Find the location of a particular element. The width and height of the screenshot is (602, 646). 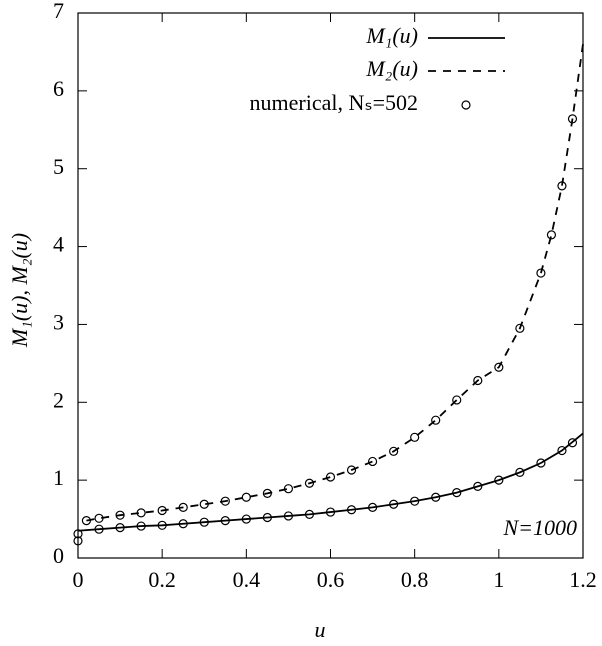

x-tick-label: 0 is located at coordinates (78, 579).